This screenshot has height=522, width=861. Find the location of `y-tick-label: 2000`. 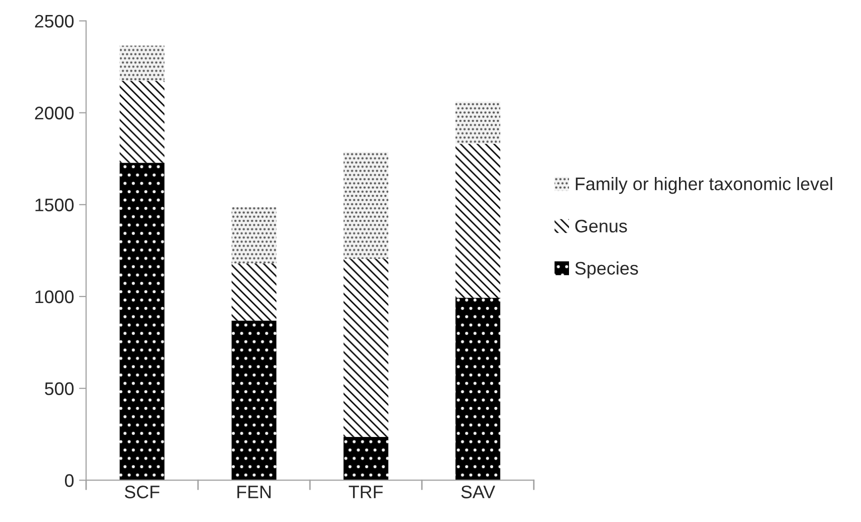

y-tick-label: 2000 is located at coordinates (54, 113).